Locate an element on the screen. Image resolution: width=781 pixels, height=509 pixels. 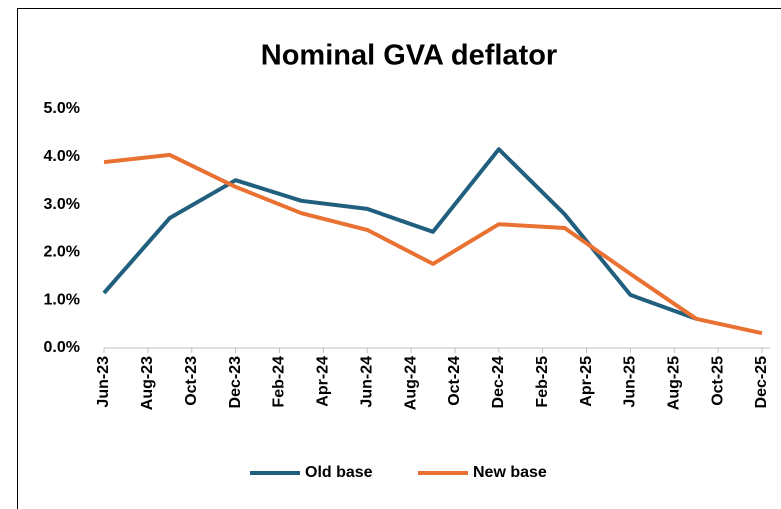
y-tick-label: 2.0% is located at coordinates (62, 252).